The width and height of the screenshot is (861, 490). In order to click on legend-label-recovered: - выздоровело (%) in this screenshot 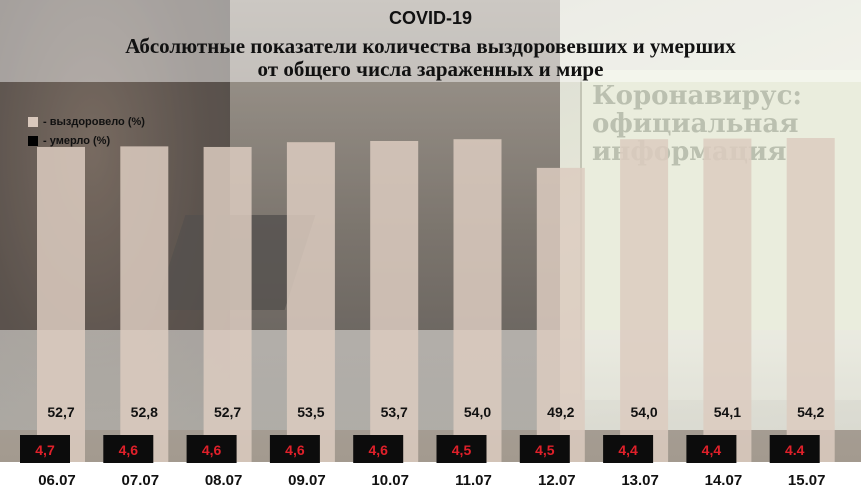, I will do `click(94, 121)`.